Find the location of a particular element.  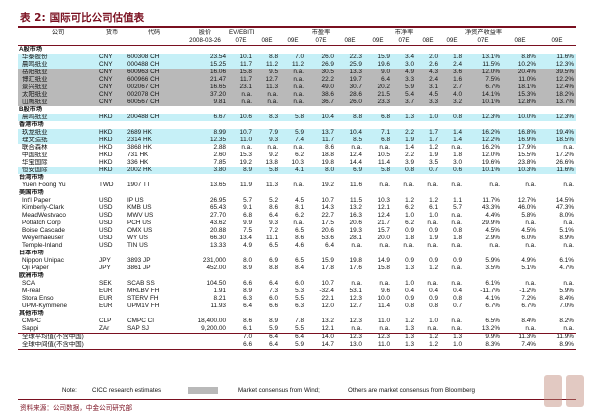

section-header-row: A股市场 is located at coordinates (297, 50).